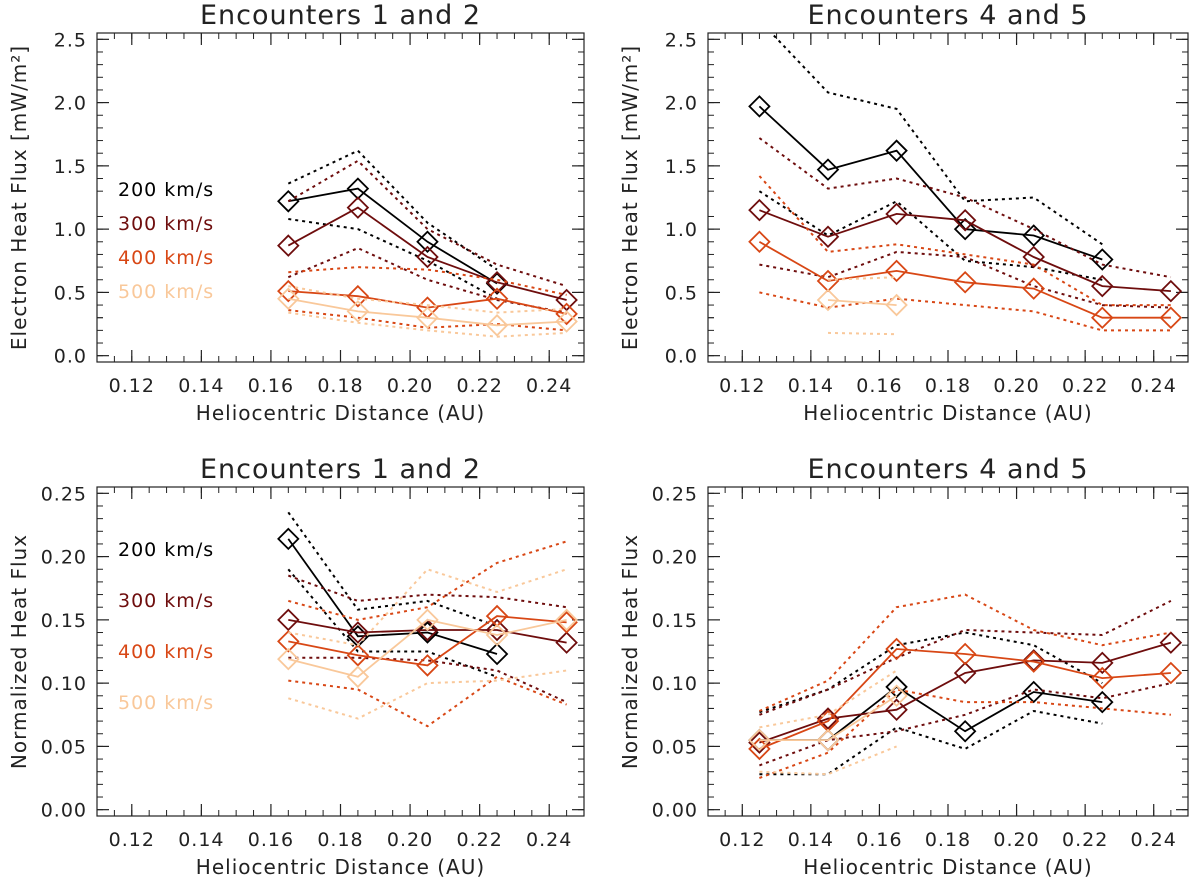 This screenshot has height=889, width=1200. What do you see at coordinates (681, 104) in the screenshot?
I see `y-tick-label: 2.0` at bounding box center [681, 104].